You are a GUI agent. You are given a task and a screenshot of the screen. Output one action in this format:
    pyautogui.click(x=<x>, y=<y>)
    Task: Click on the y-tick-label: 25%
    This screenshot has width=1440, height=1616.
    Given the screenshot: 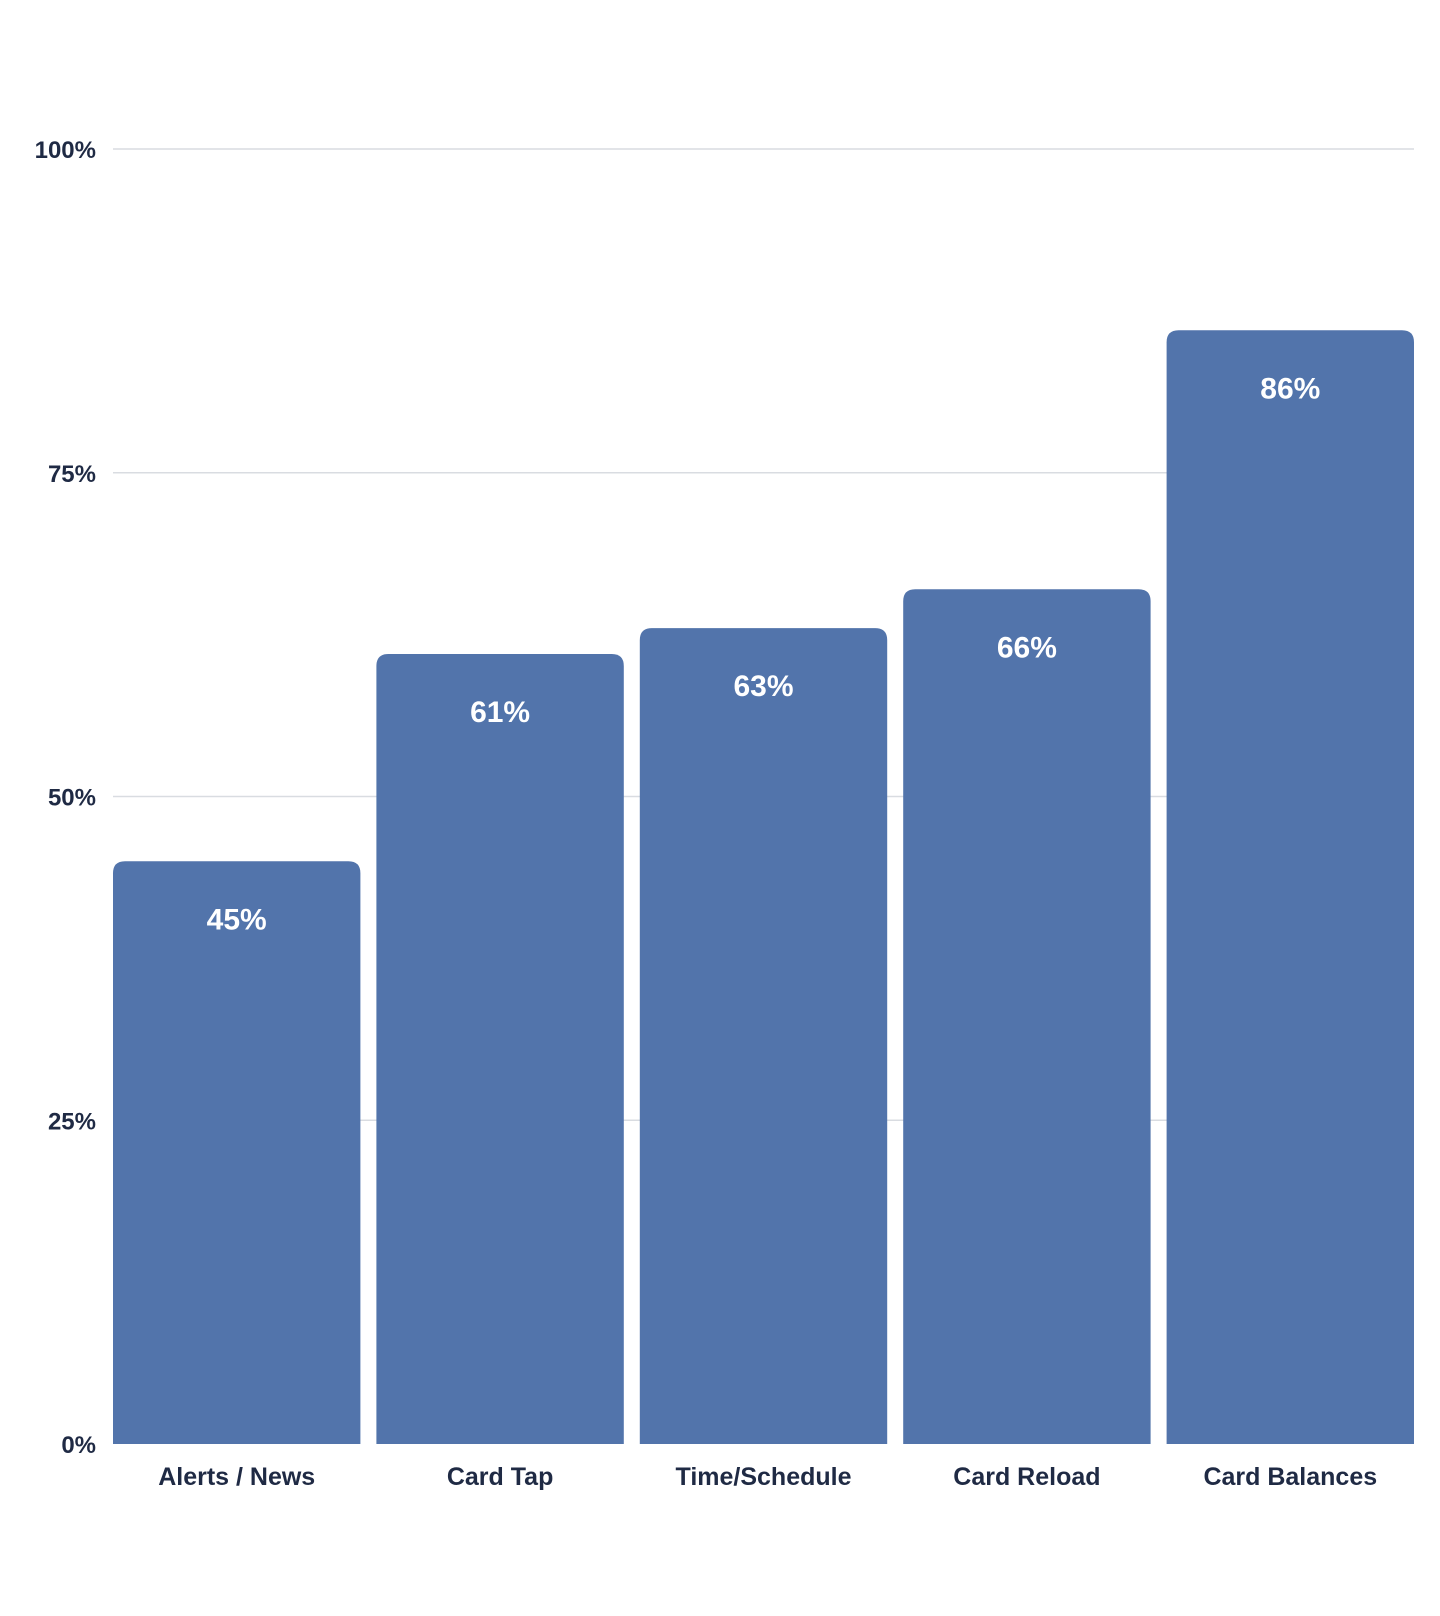 What is the action you would take?
    pyautogui.click(x=72, y=1121)
    